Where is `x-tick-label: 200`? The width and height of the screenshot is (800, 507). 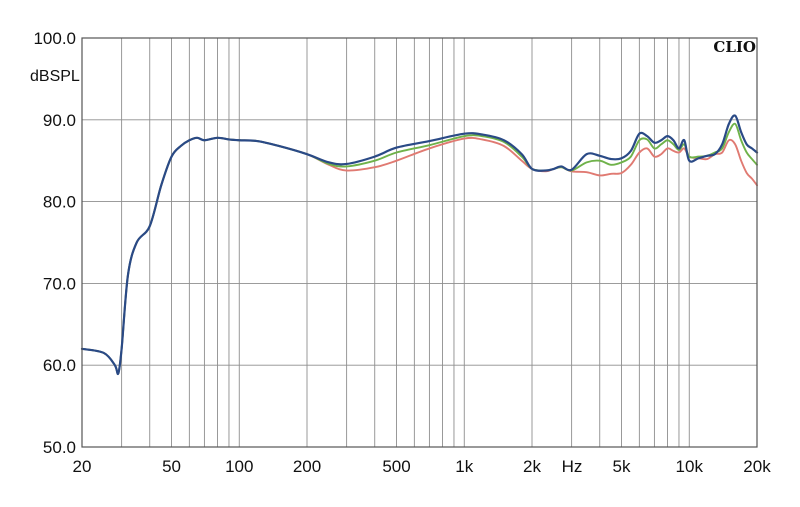 x-tick-label: 200 is located at coordinates (307, 466).